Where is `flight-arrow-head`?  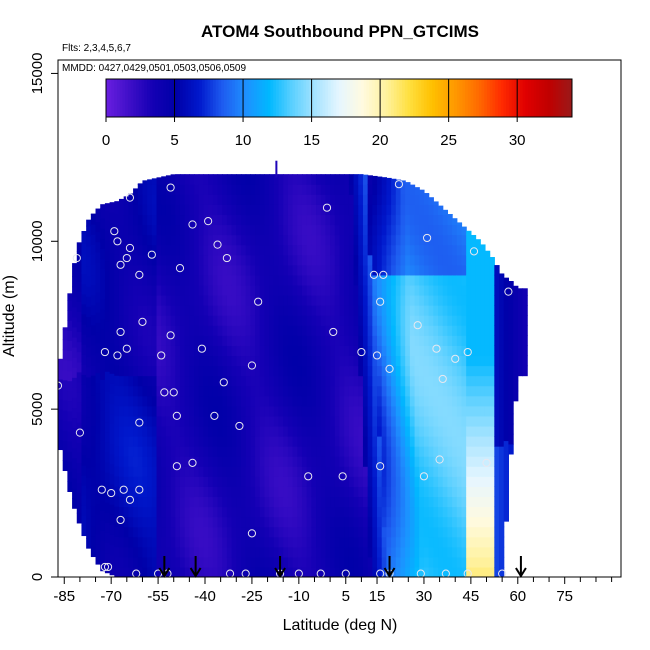 flight-arrow-head is located at coordinates (164, 572).